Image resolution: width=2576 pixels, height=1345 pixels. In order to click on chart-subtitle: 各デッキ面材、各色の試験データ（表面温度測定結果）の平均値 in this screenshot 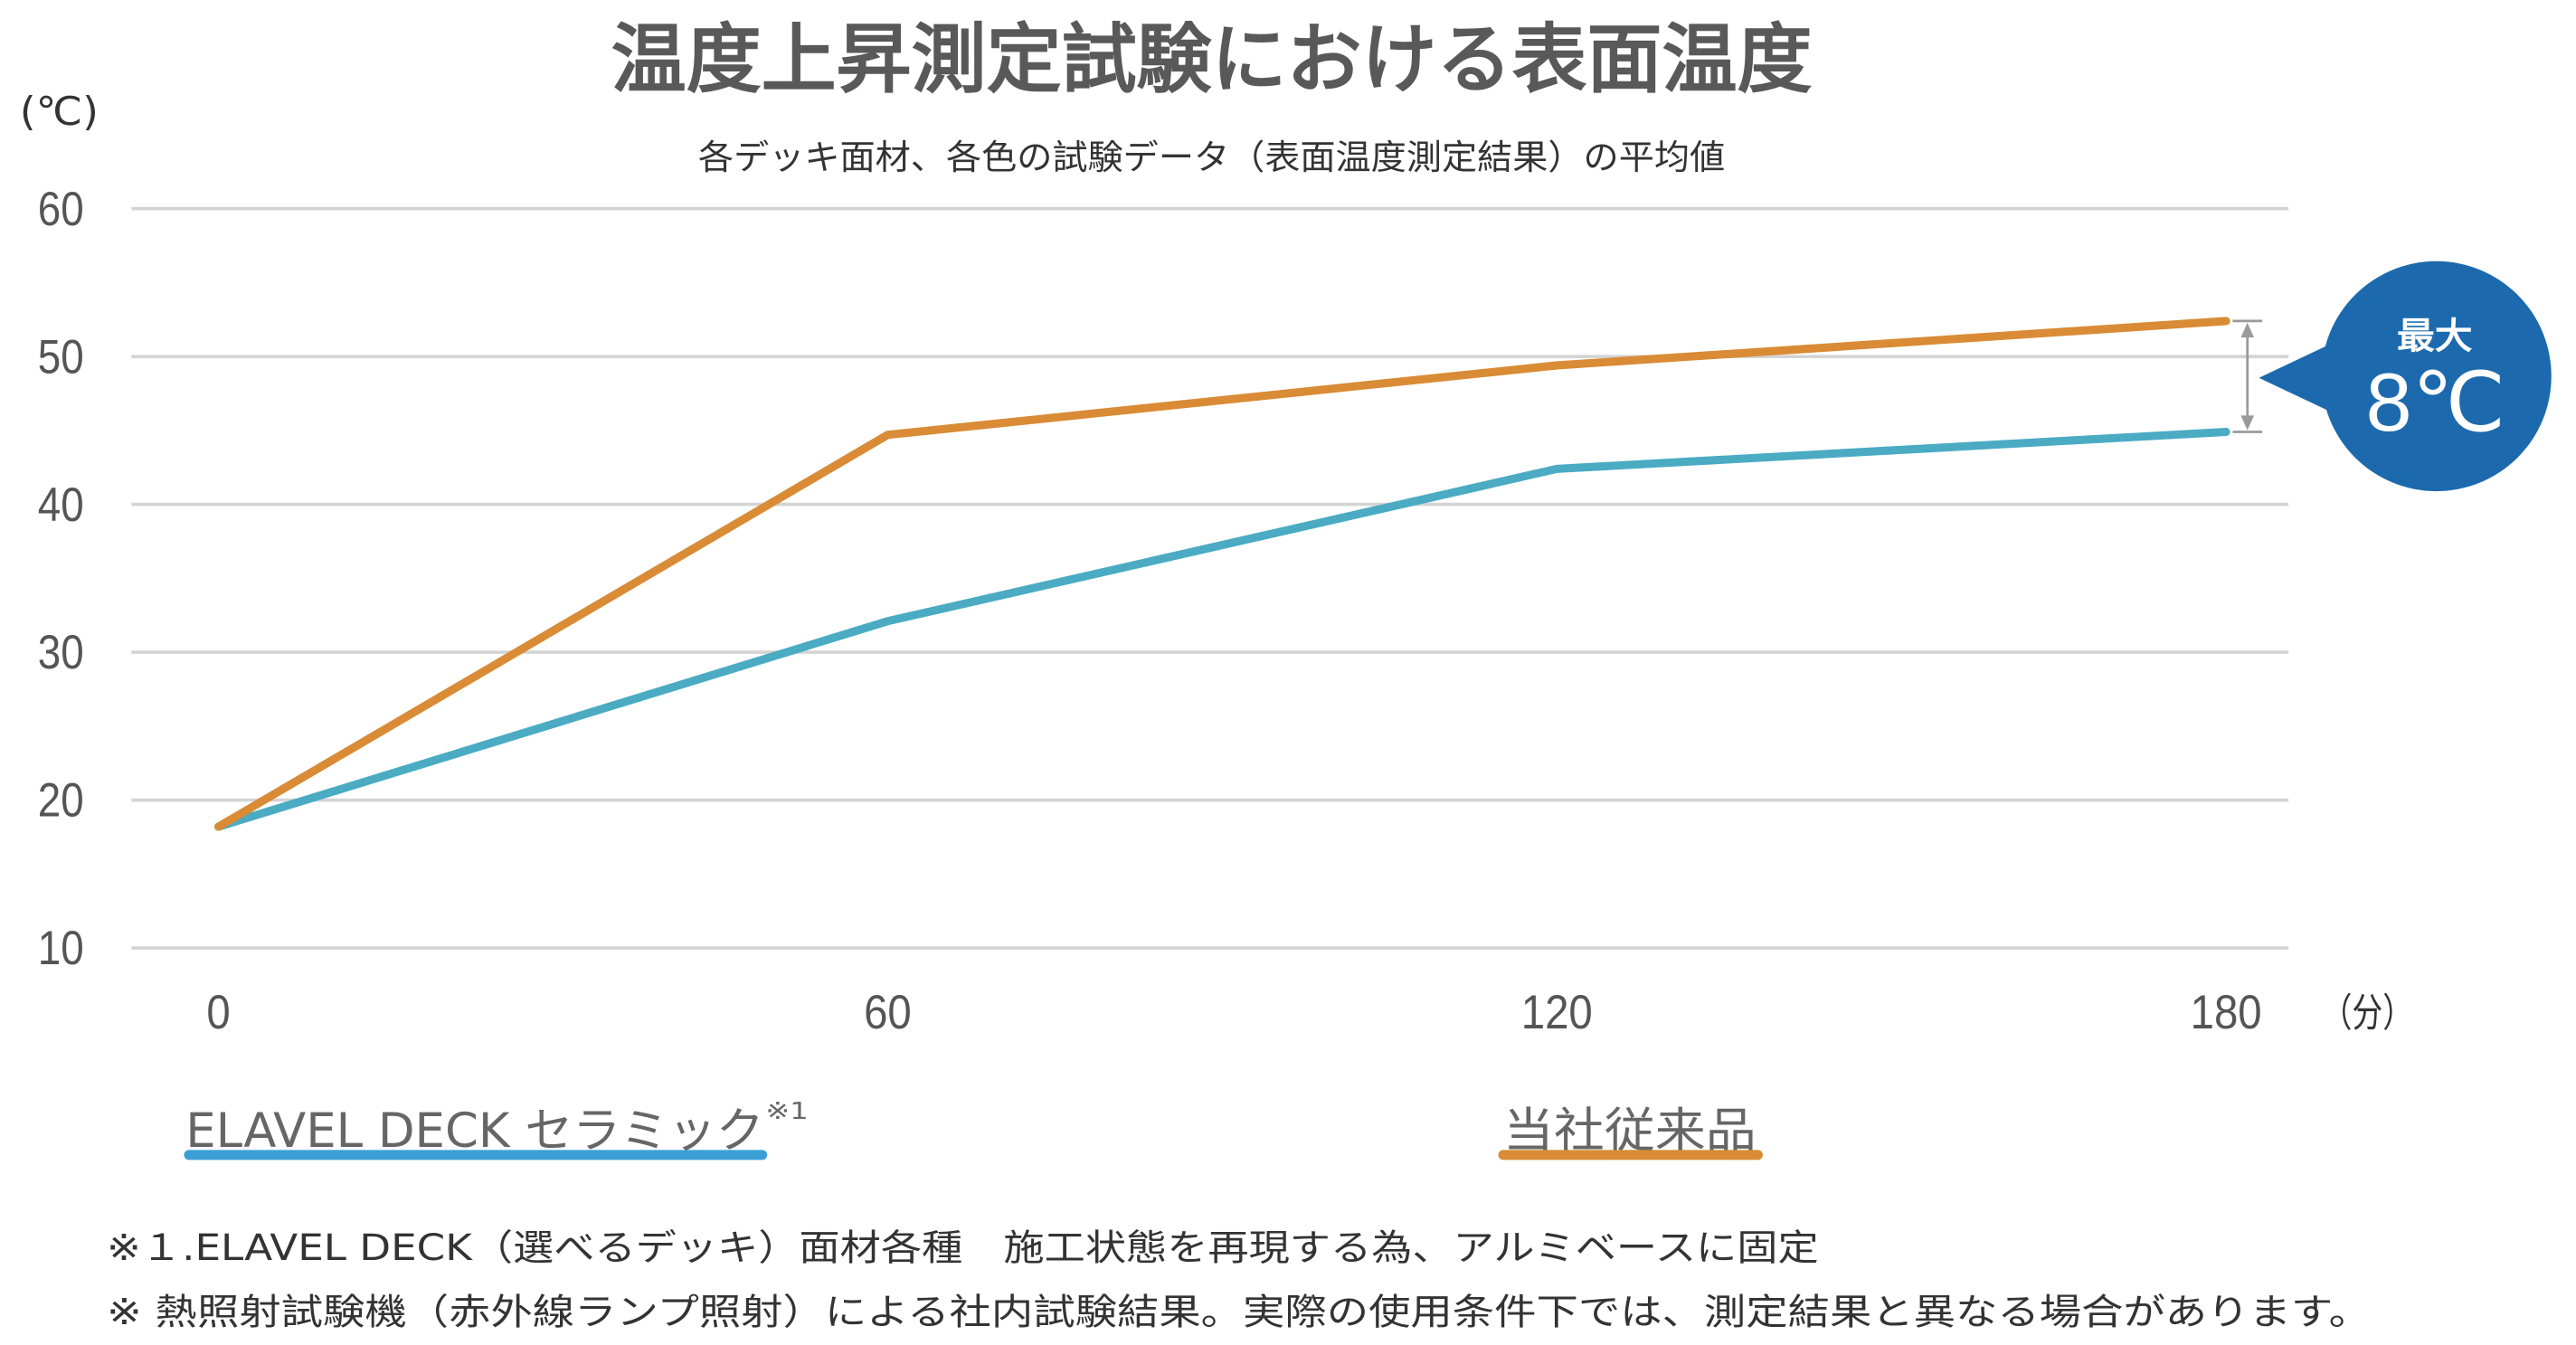, I will do `click(1212, 157)`.